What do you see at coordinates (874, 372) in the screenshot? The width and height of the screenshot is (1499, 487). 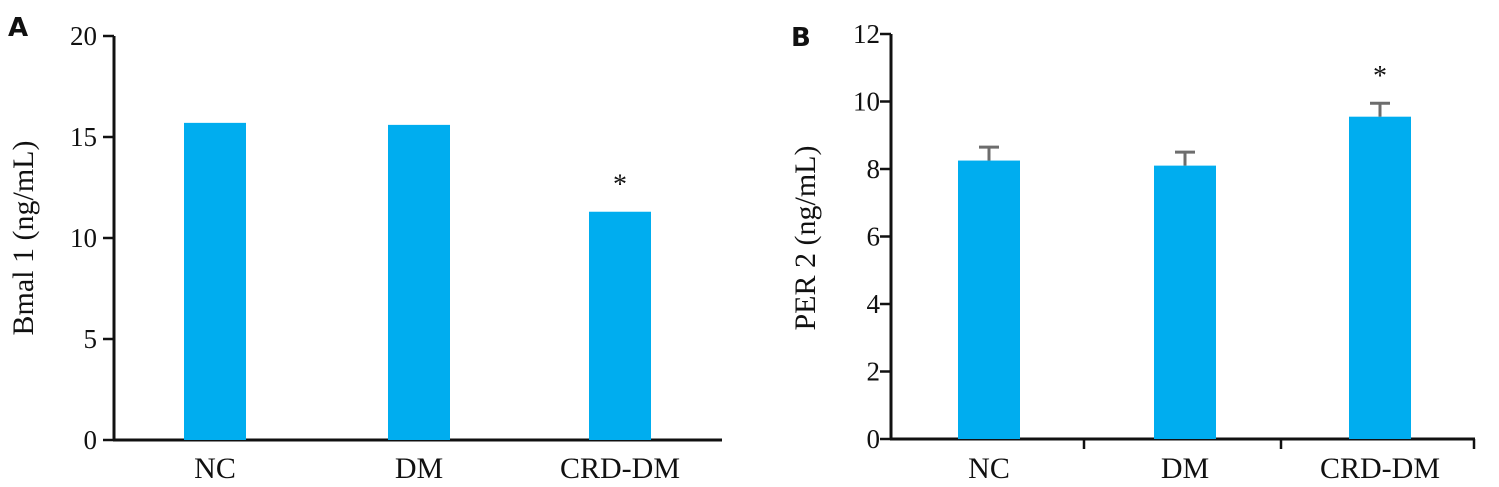 I see `y-tick-label: 2` at bounding box center [874, 372].